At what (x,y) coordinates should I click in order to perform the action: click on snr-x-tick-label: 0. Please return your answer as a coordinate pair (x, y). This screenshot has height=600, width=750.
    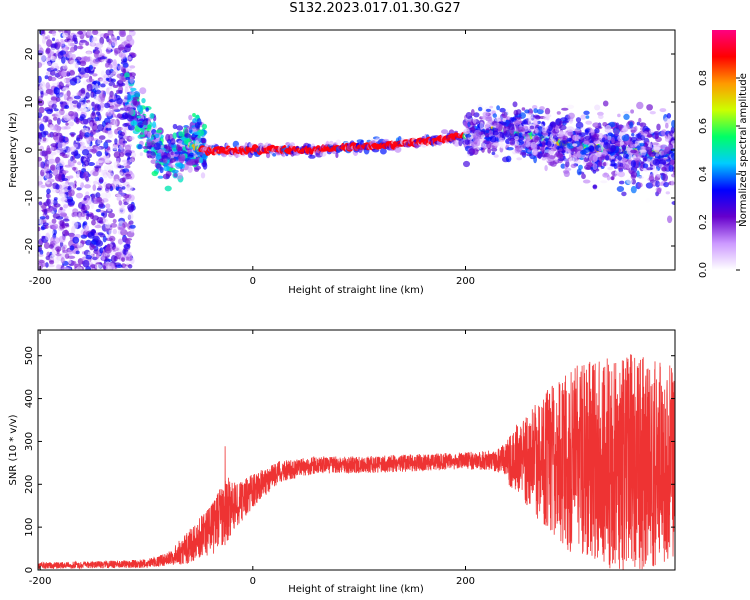
    Looking at the image, I should click on (253, 581).